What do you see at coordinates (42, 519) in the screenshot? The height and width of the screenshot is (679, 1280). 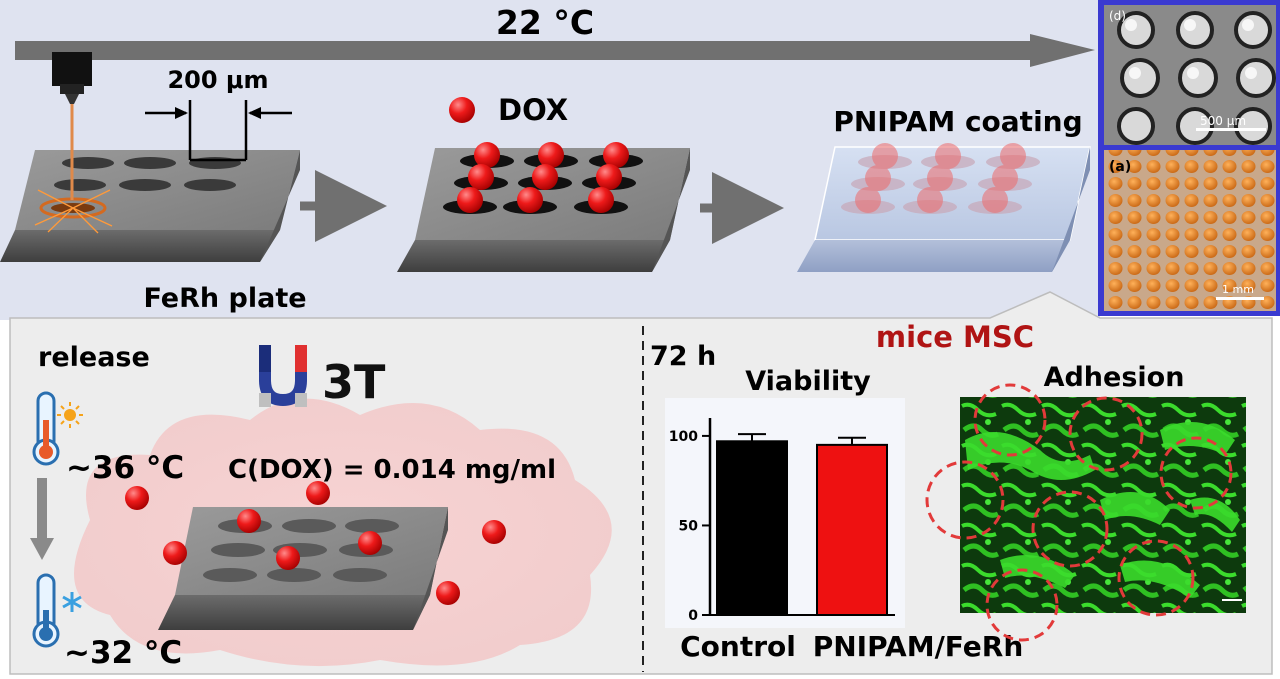 I see `cooling-arrow` at bounding box center [42, 519].